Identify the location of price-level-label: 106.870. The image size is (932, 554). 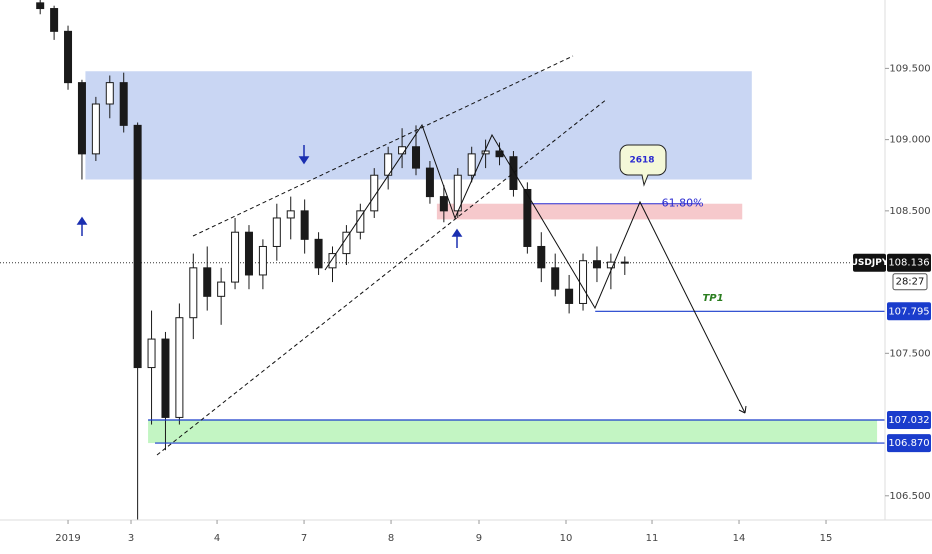
(908, 443).